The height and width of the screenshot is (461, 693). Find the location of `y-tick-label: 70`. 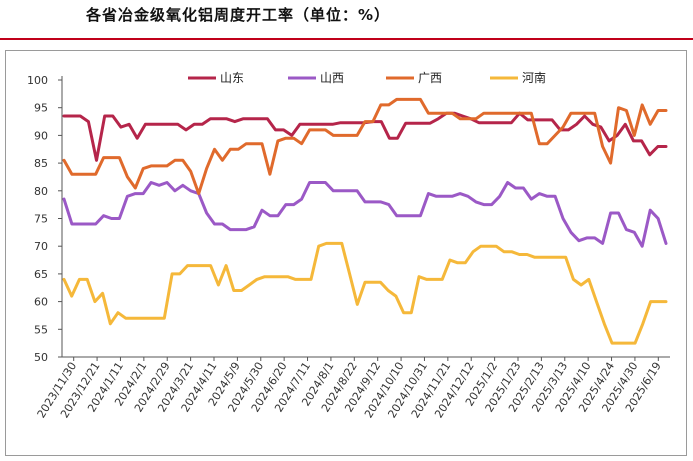

y-tick-label: 70 is located at coordinates (41, 246).